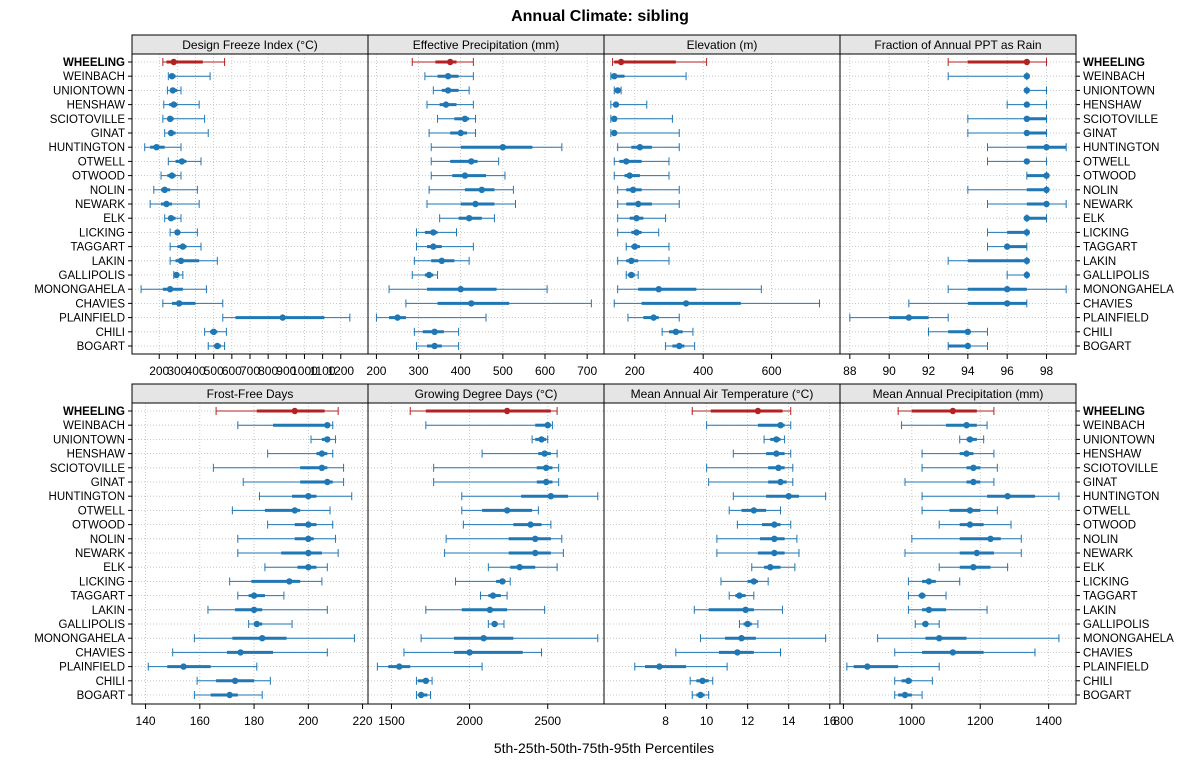  Describe the element at coordinates (722, 394) in the screenshot. I see `panel-title: Mean Annual Air Temperature (°C)` at that location.